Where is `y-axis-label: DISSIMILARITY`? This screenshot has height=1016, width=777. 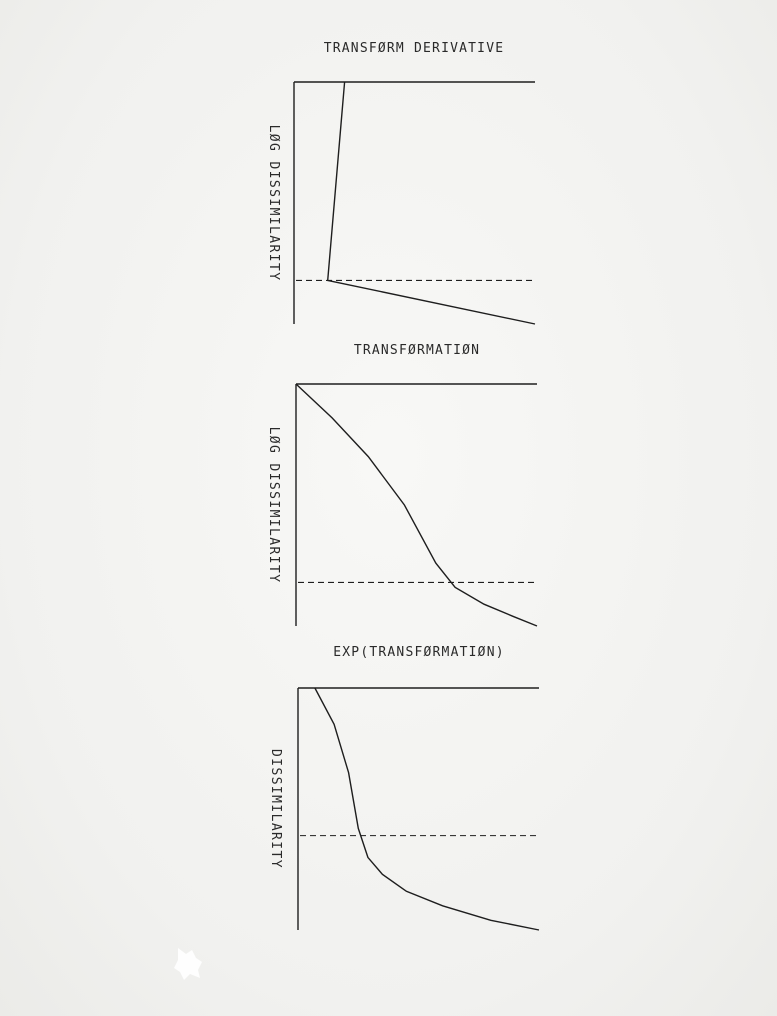
y-axis-label: DISSIMILARITY is located at coordinates (275, 809).